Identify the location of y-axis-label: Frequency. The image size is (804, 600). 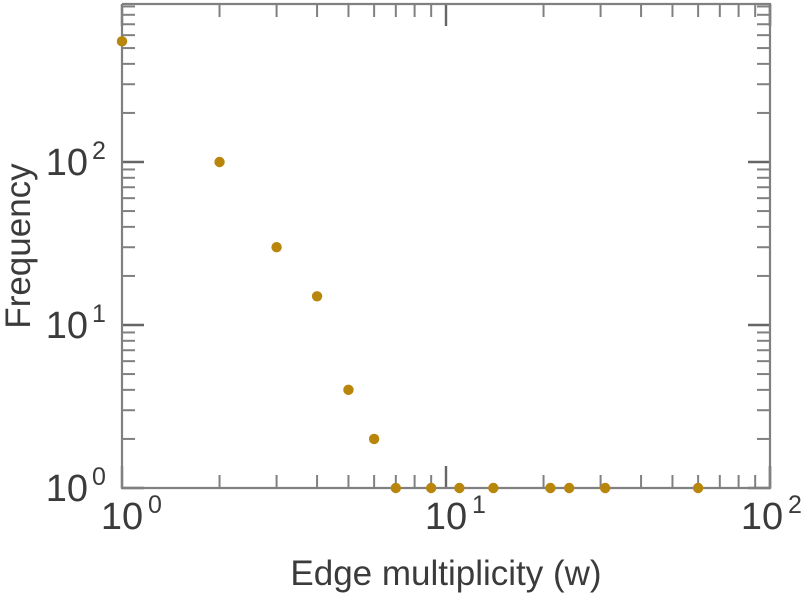
(19, 246).